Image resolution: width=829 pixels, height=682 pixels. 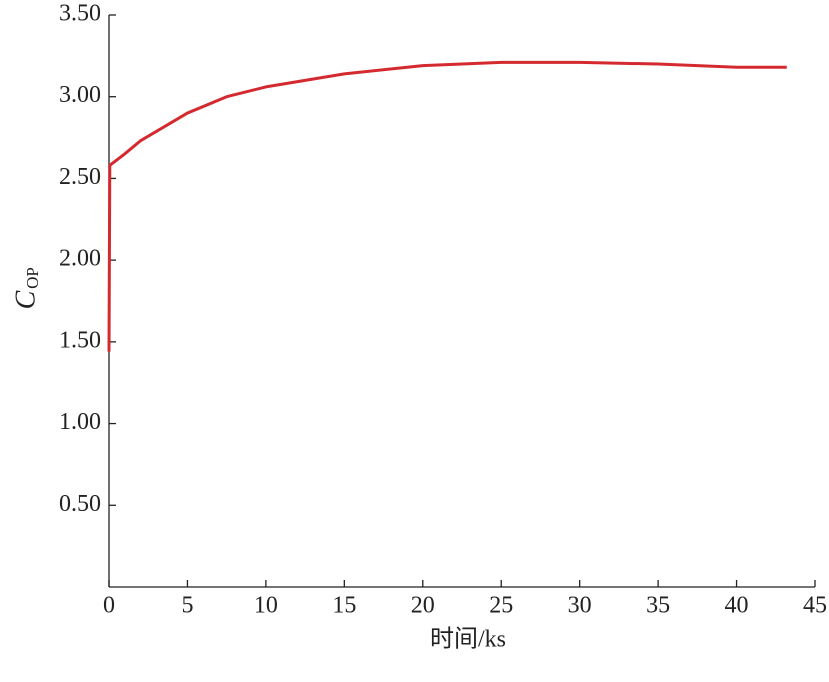 What do you see at coordinates (80, 422) in the screenshot?
I see `y-tick-label: 1.00` at bounding box center [80, 422].